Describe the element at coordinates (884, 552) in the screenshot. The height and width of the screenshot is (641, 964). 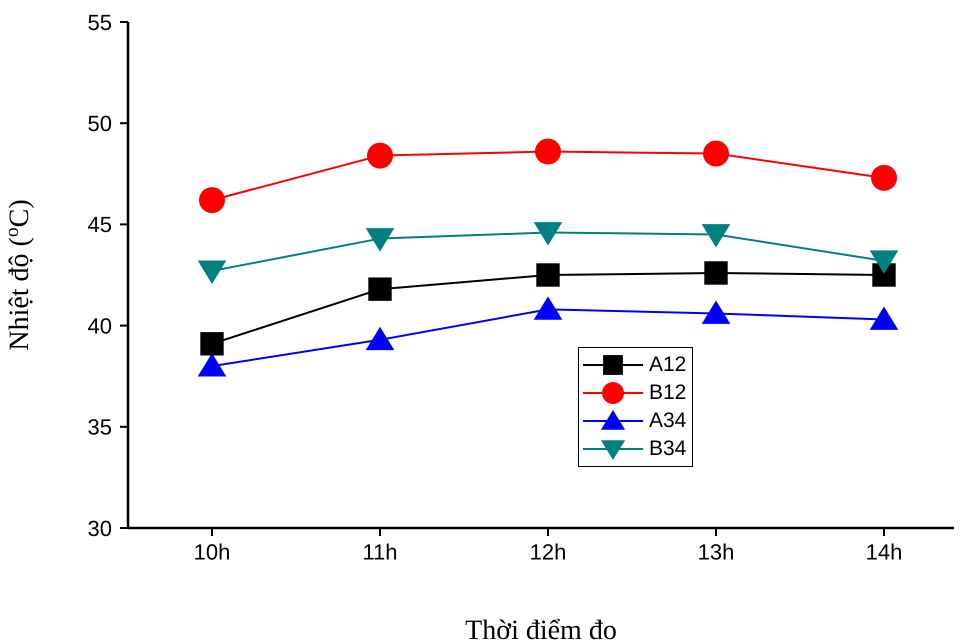
I see `x-tick-label: 14h` at that location.